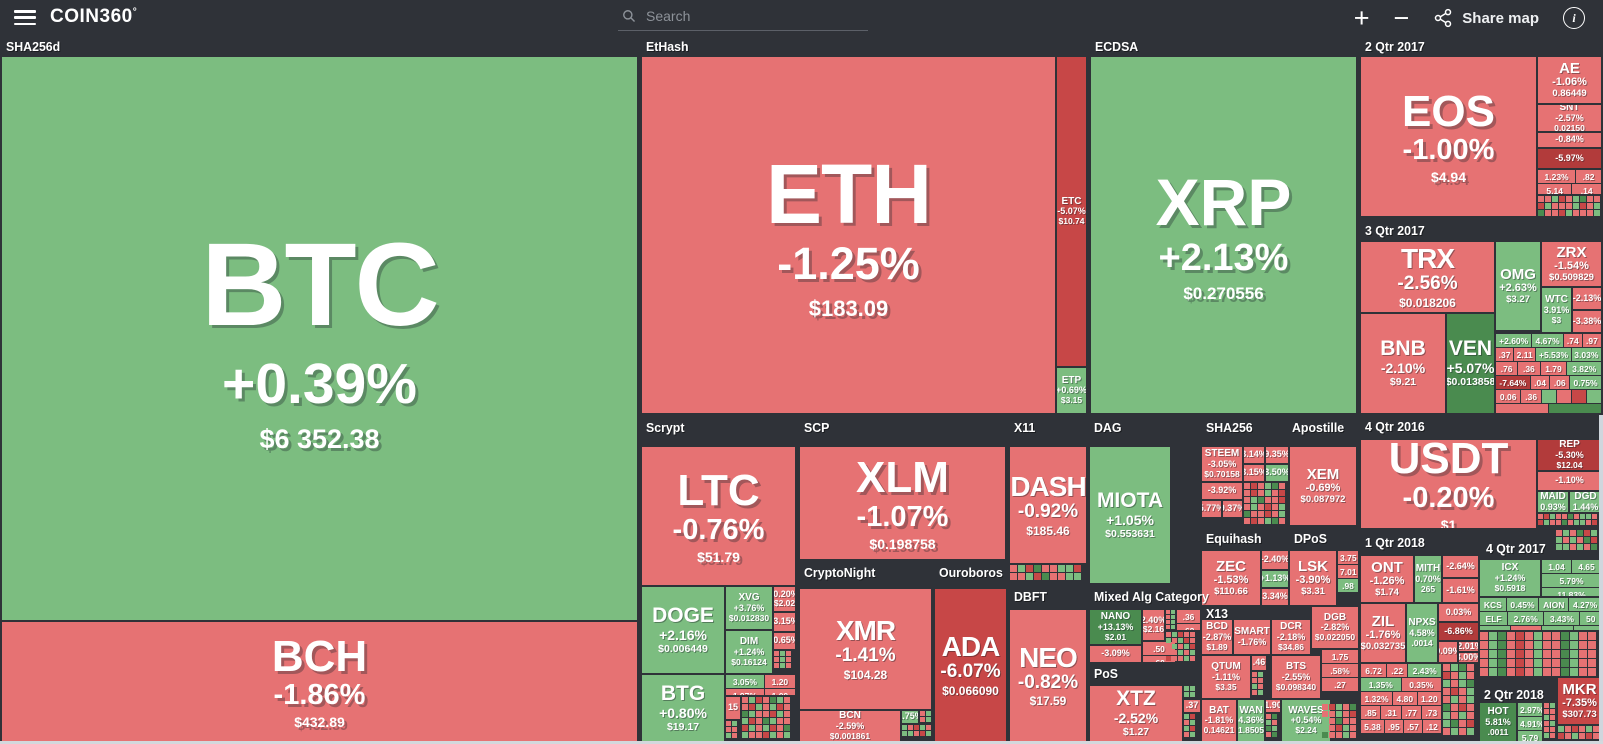 The height and width of the screenshot is (744, 1603). What do you see at coordinates (1226, 677) in the screenshot?
I see `tile-qtum: QTUM -1.11% $3.35` at bounding box center [1226, 677].